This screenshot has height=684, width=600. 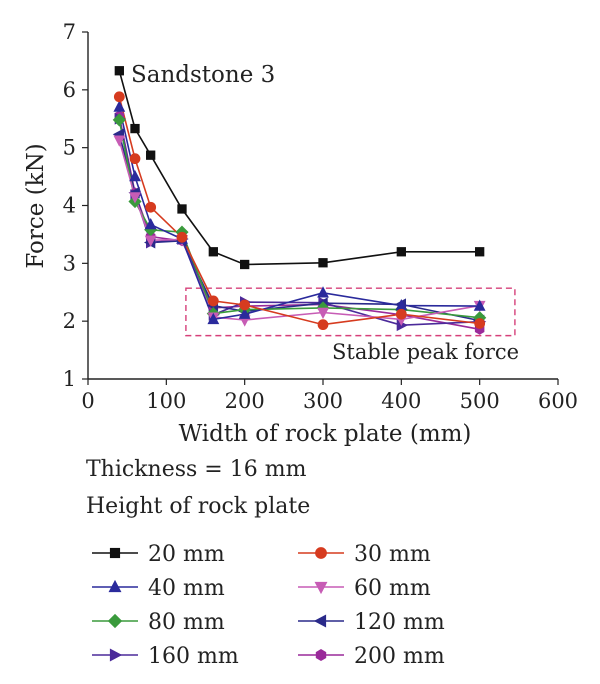 I want to click on legend-item: 120 mm, so click(x=371, y=622).